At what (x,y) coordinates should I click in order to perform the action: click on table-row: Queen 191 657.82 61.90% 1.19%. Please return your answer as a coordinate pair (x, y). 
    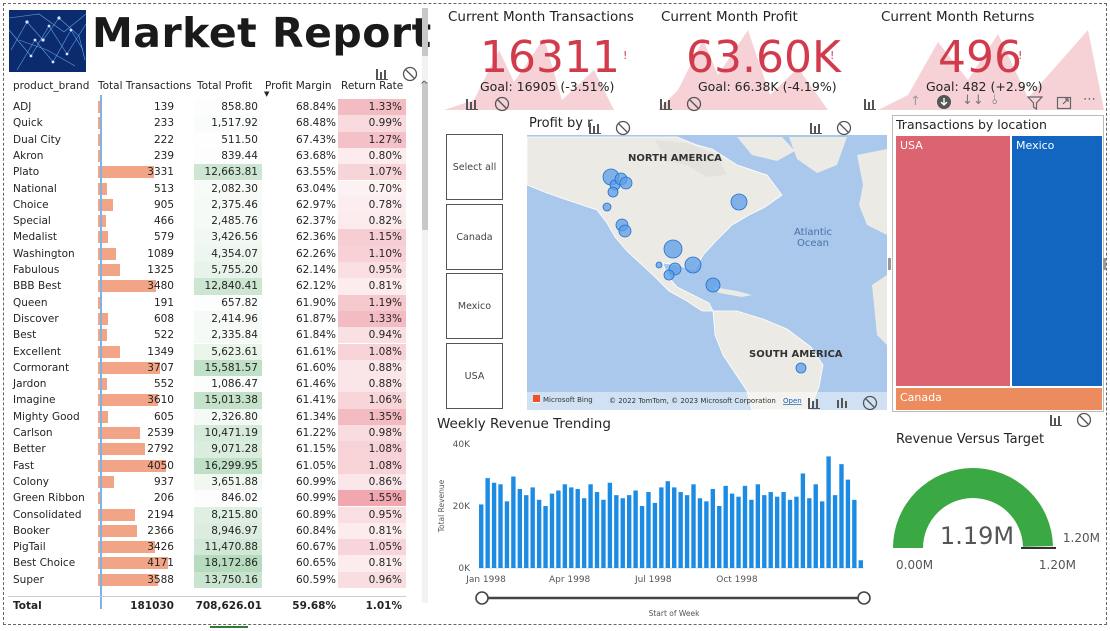
    Looking at the image, I should click on (207, 302).